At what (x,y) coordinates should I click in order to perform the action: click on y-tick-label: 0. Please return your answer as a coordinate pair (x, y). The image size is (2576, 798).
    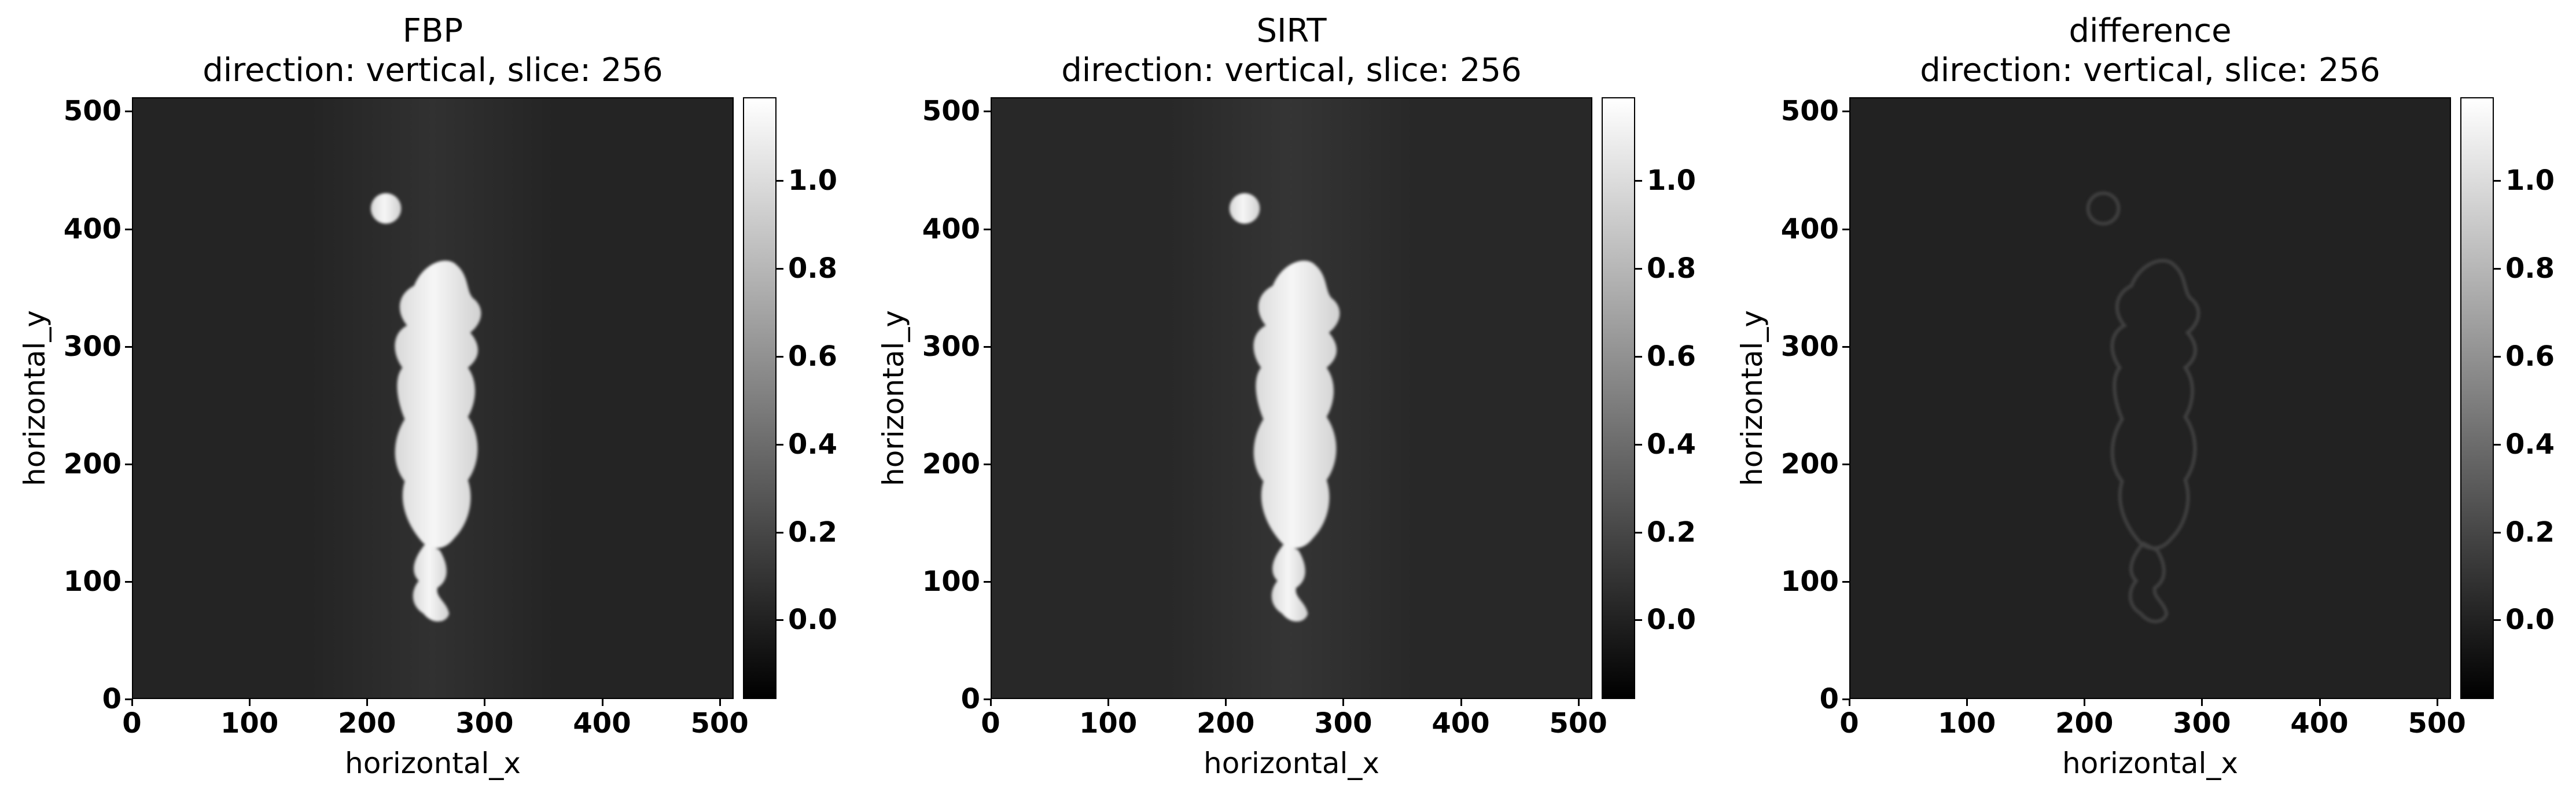
    Looking at the image, I should click on (112, 699).